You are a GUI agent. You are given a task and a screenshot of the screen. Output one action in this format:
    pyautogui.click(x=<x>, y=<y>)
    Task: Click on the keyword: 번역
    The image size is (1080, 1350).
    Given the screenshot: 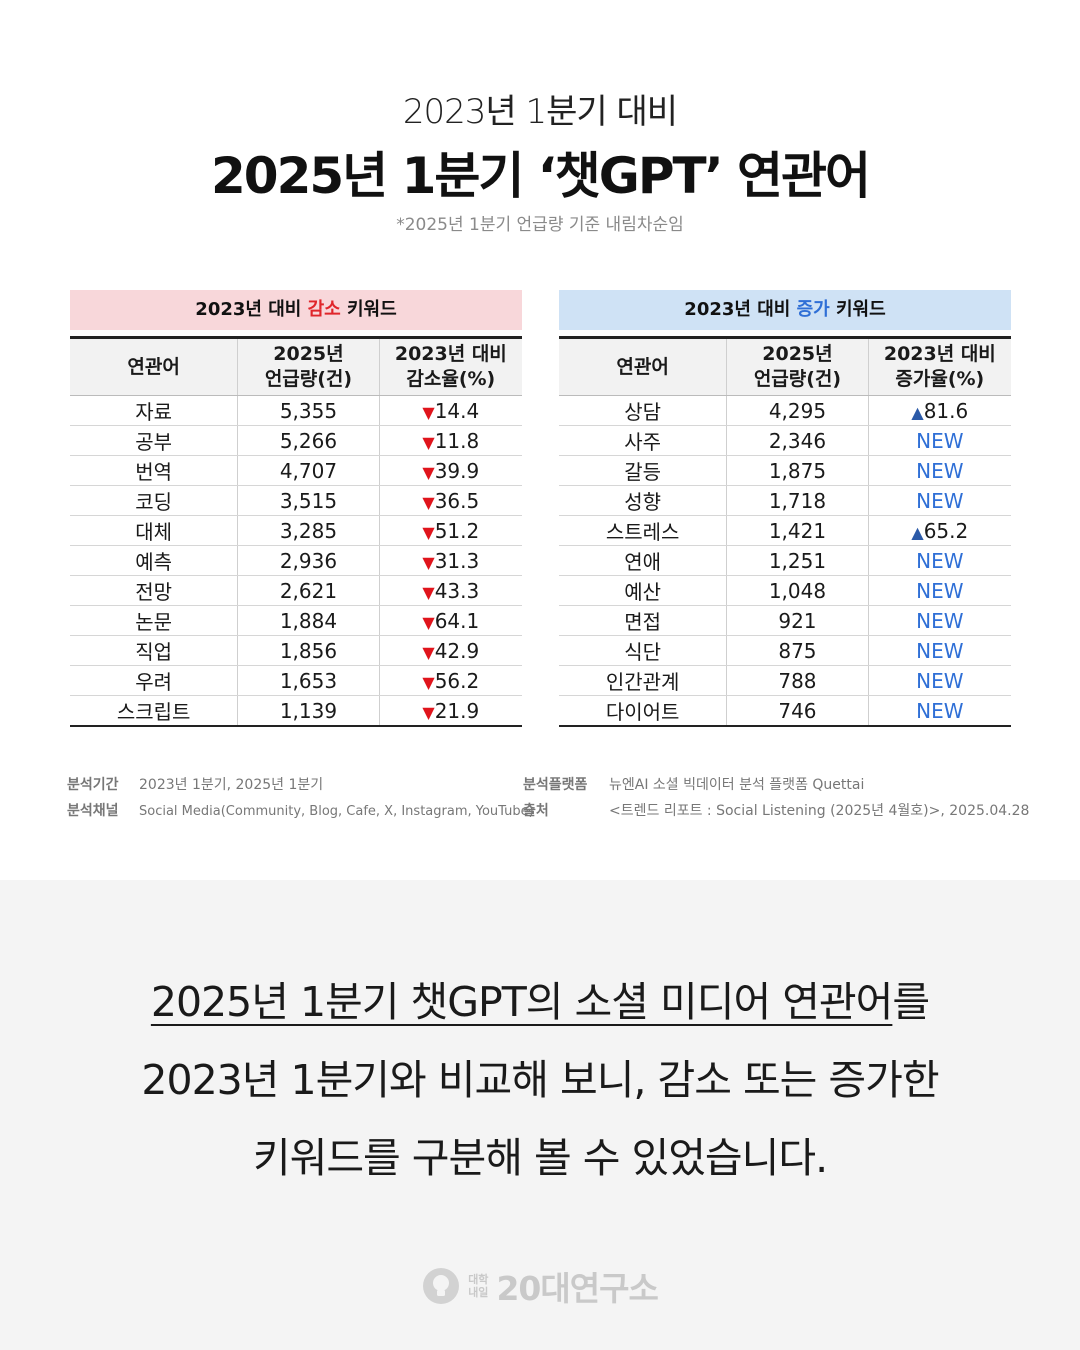 What is the action you would take?
    pyautogui.click(x=154, y=472)
    